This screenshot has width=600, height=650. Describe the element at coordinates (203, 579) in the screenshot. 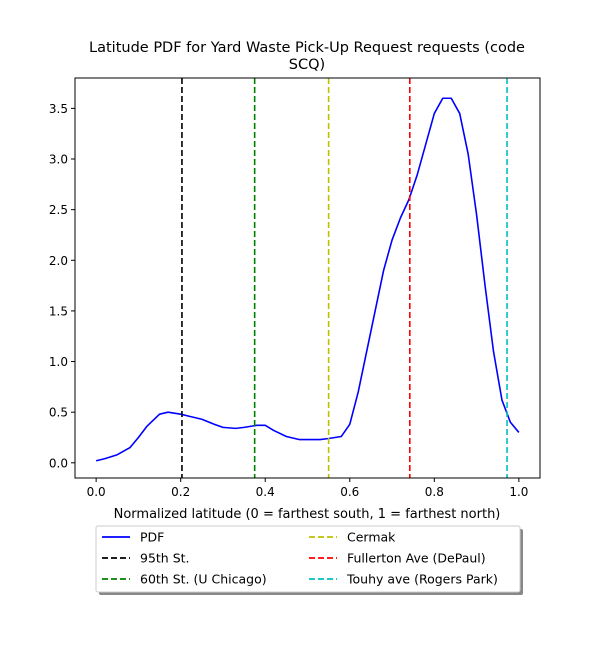

I see `legend-label: 60th St. (U Chicago)` at that location.